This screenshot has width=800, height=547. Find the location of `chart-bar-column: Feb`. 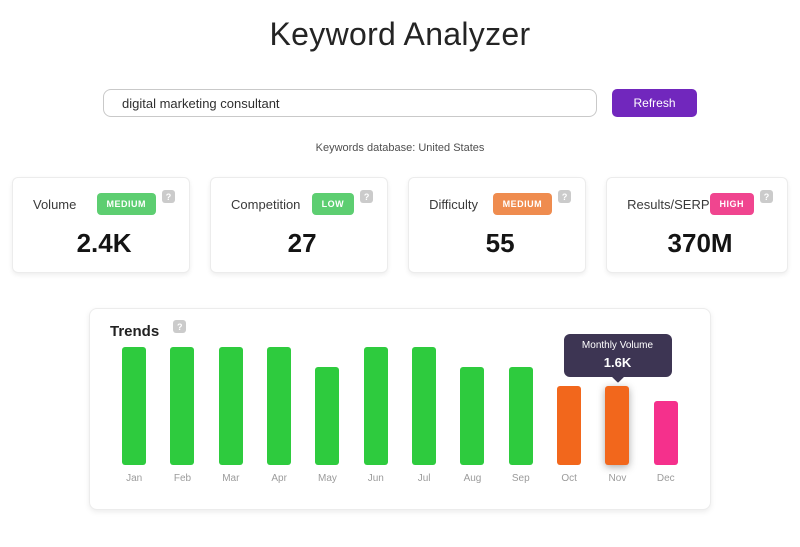

chart-bar-column: Feb is located at coordinates (182, 416).